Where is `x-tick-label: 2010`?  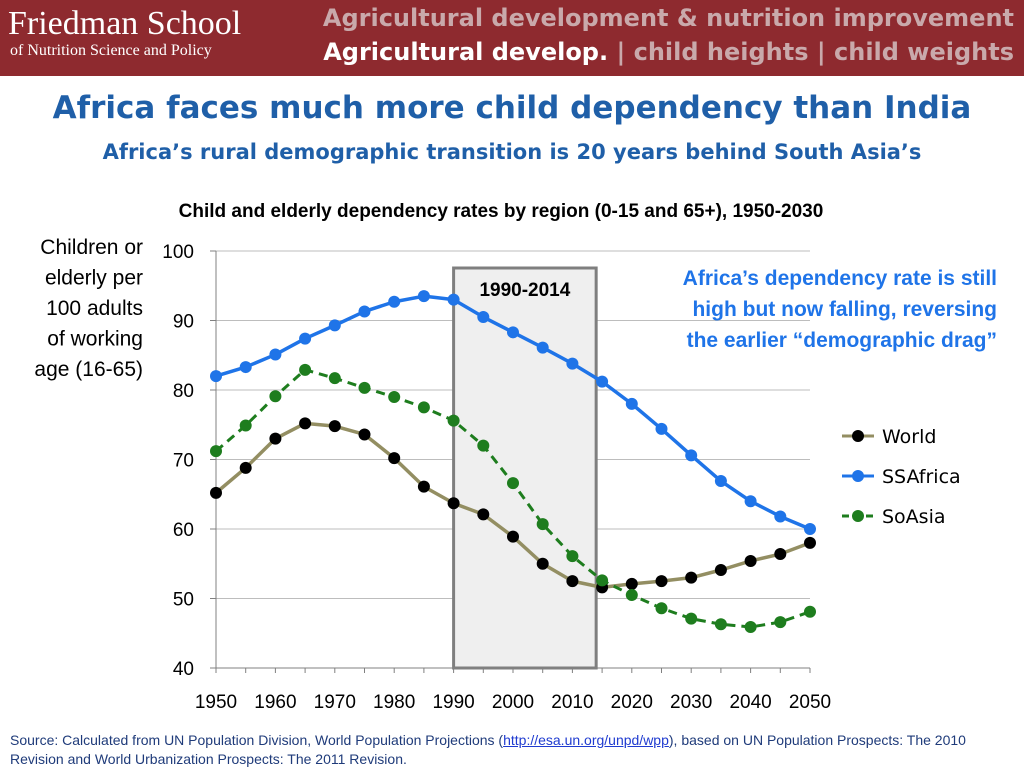
x-tick-label: 2010 is located at coordinates (572, 702).